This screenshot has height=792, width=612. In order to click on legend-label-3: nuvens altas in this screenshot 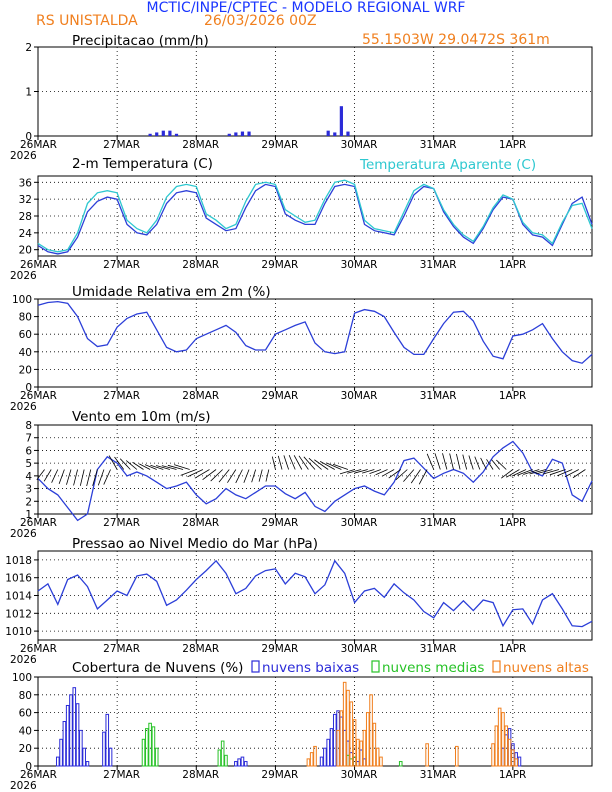, I will do `click(546, 668)`.